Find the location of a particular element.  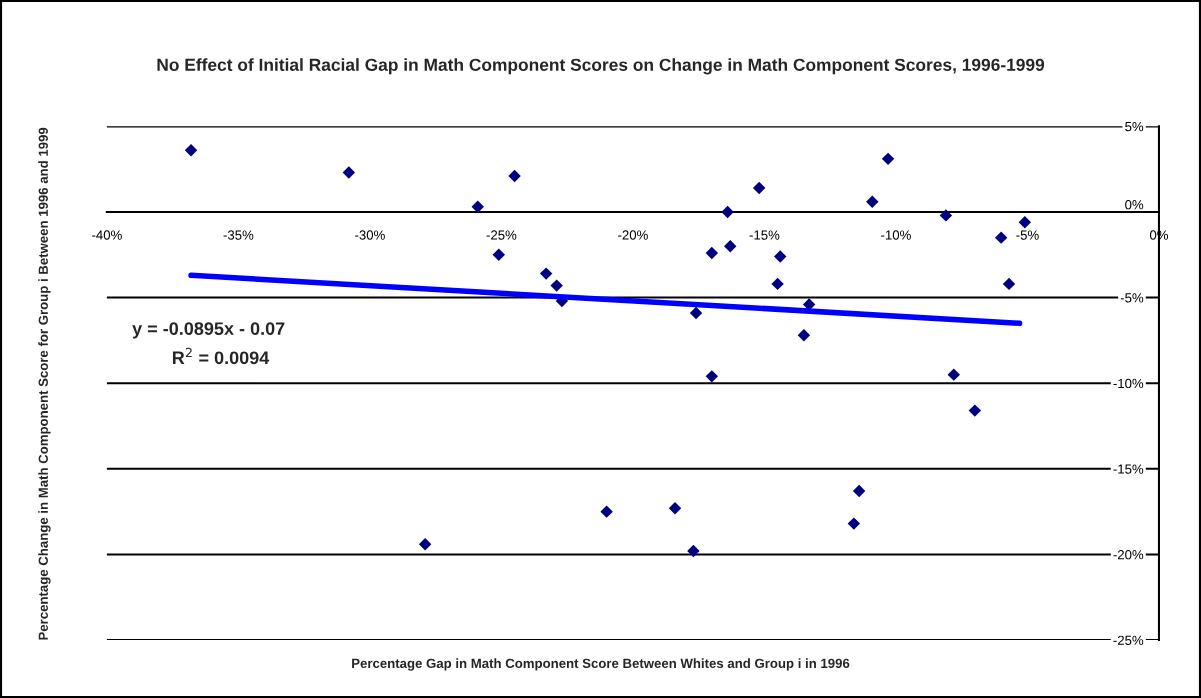

y-tick-label: 0% is located at coordinates (1134, 205).